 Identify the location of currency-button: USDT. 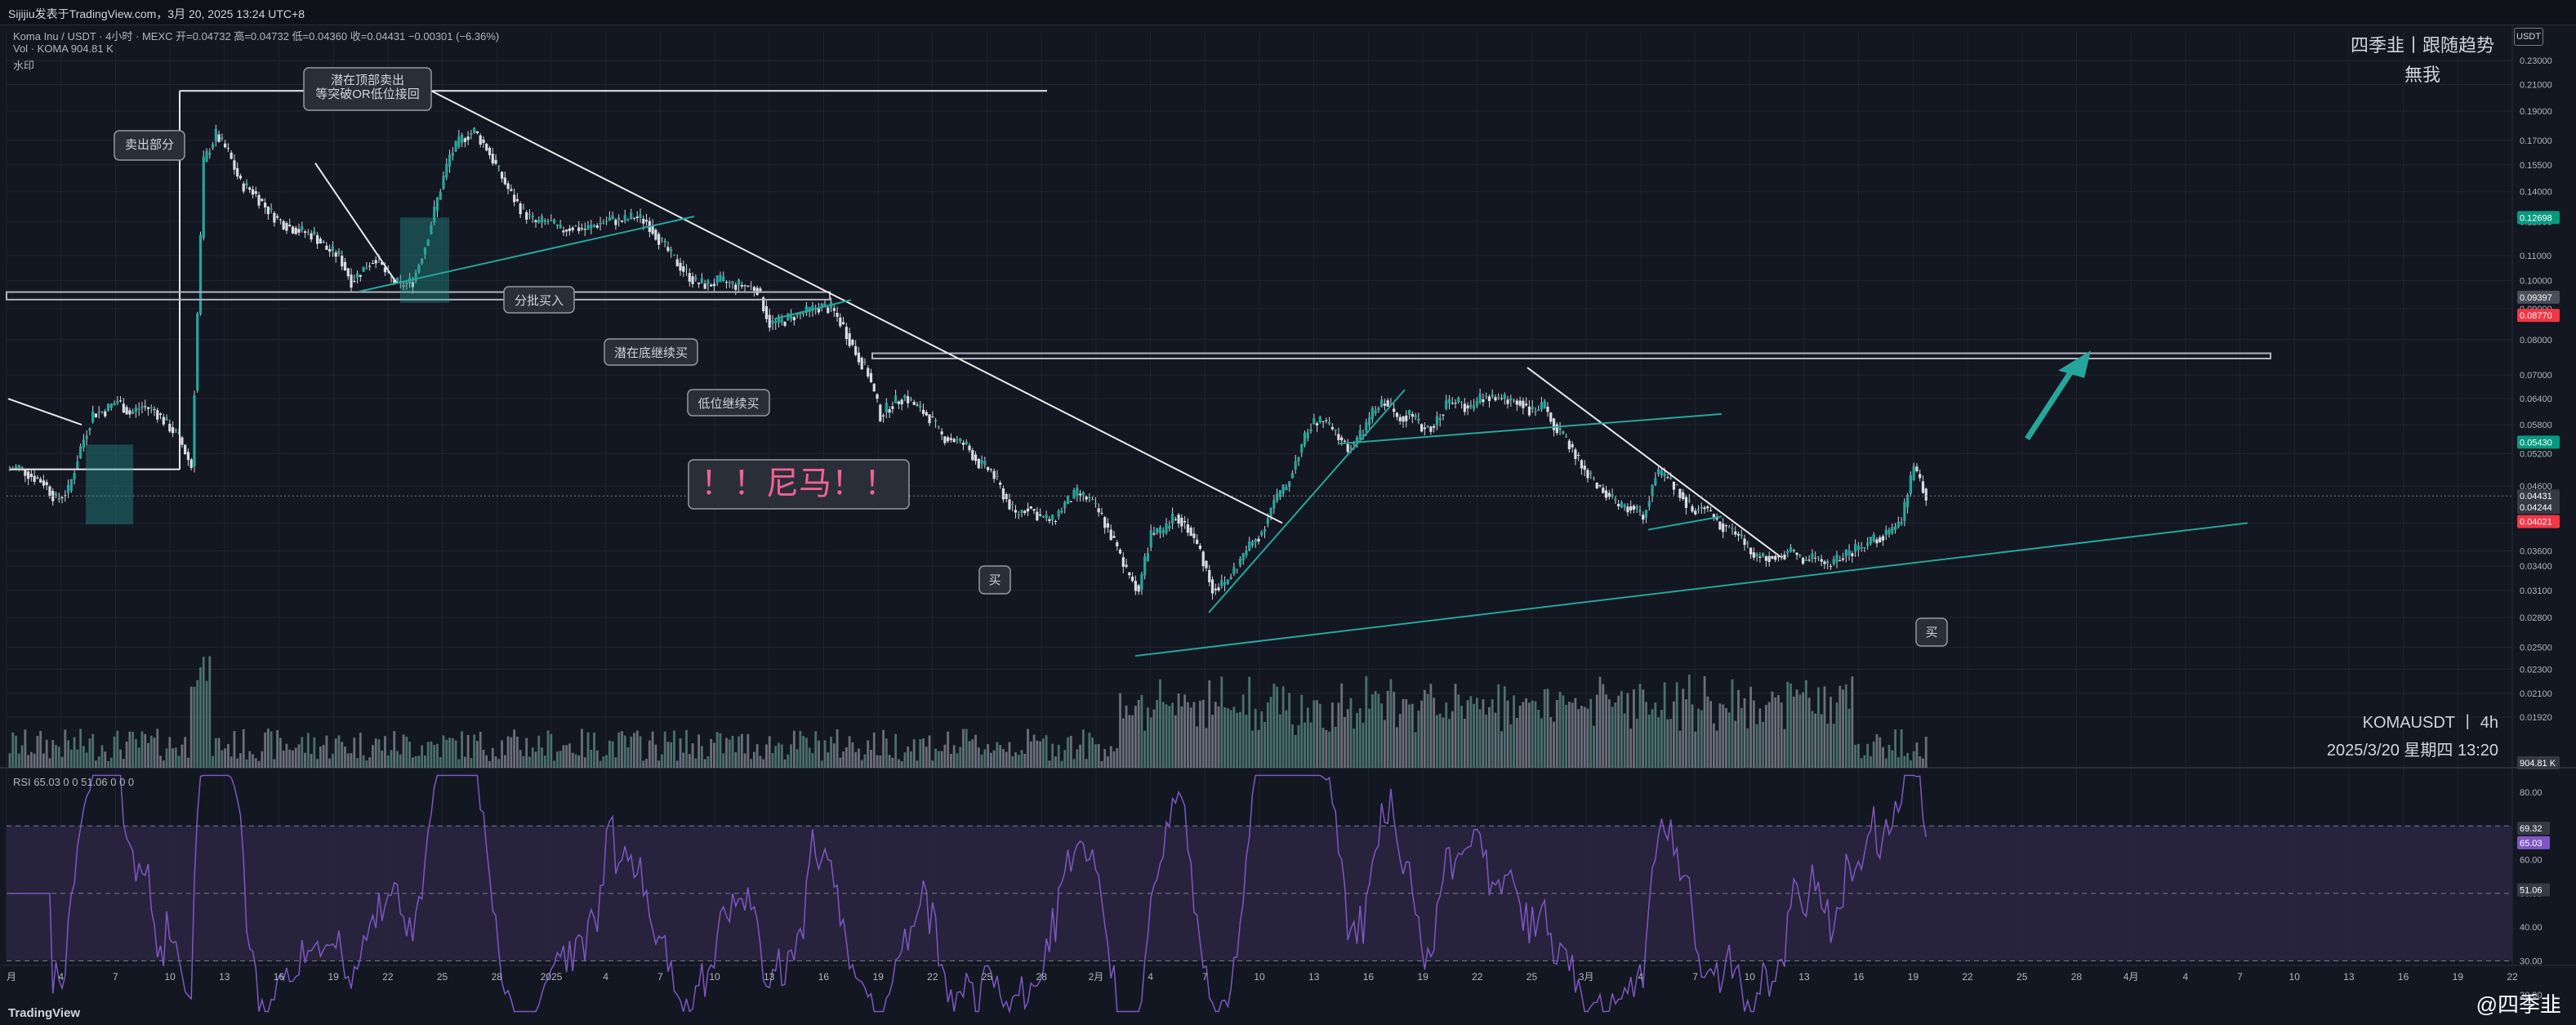
(2528, 37).